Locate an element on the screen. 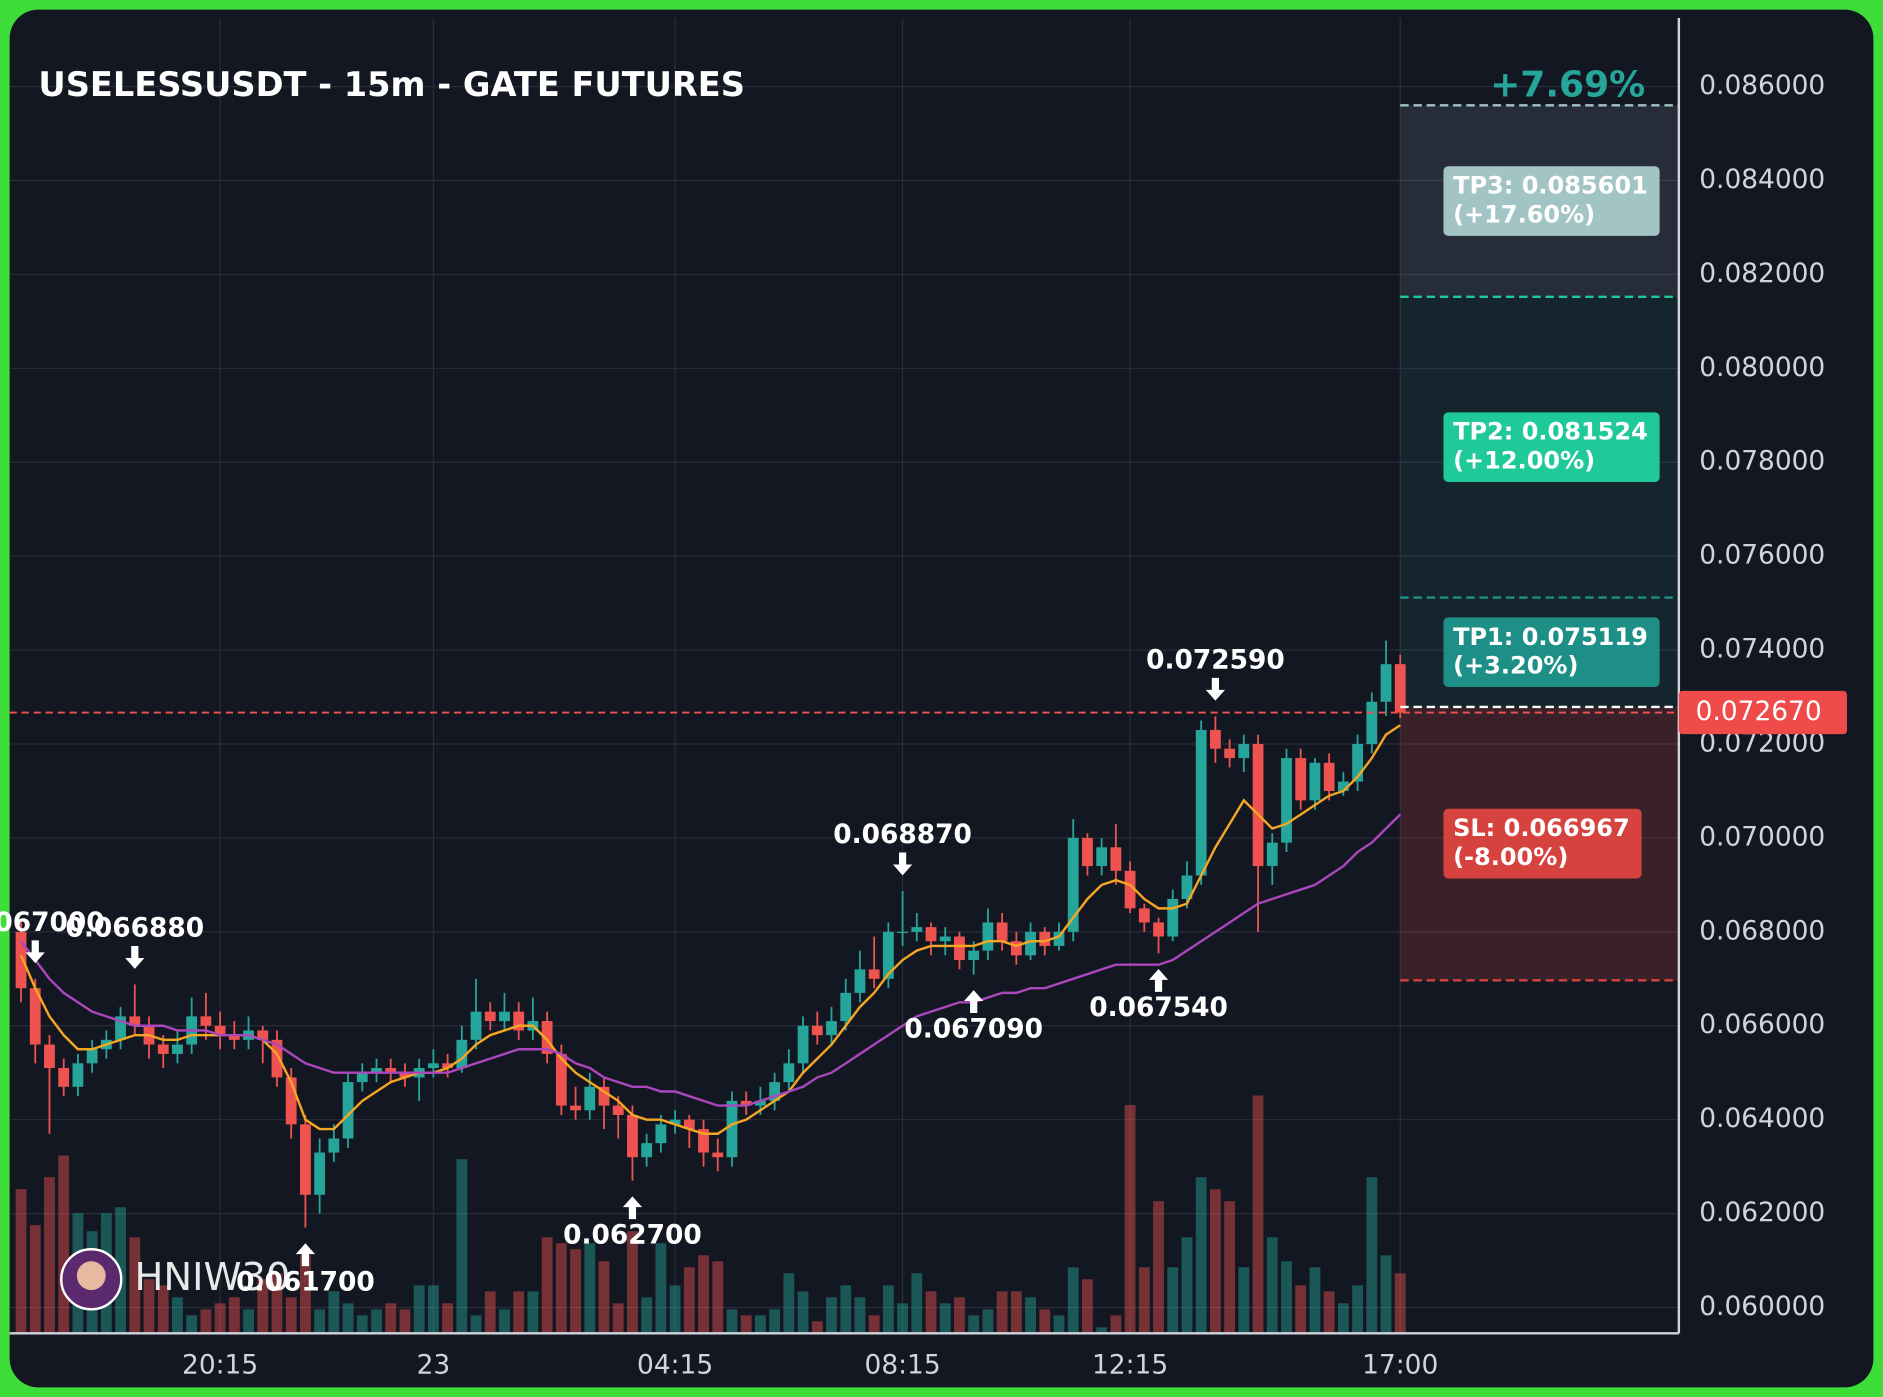  annotation-label: 0.067090 is located at coordinates (973, 1028).